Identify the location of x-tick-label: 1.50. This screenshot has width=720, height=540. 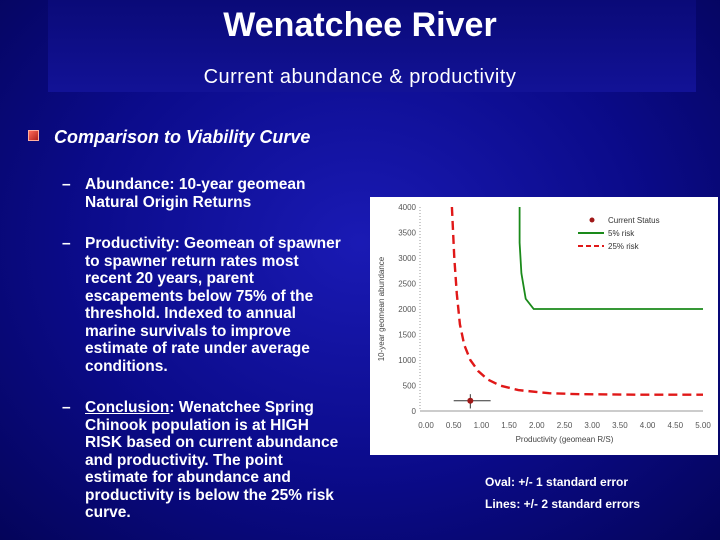
(509, 425).